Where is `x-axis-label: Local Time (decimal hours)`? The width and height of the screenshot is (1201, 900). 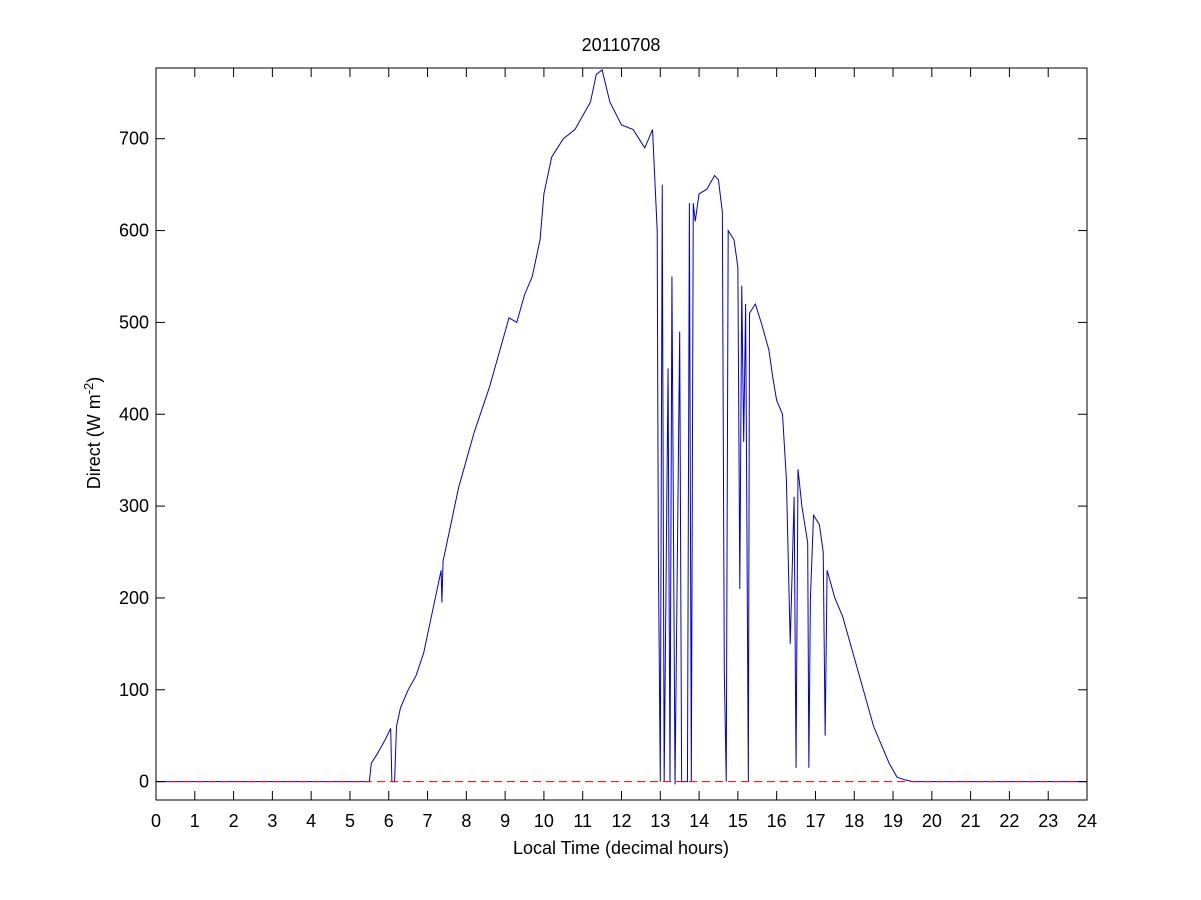 x-axis-label: Local Time (decimal hours) is located at coordinates (621, 848).